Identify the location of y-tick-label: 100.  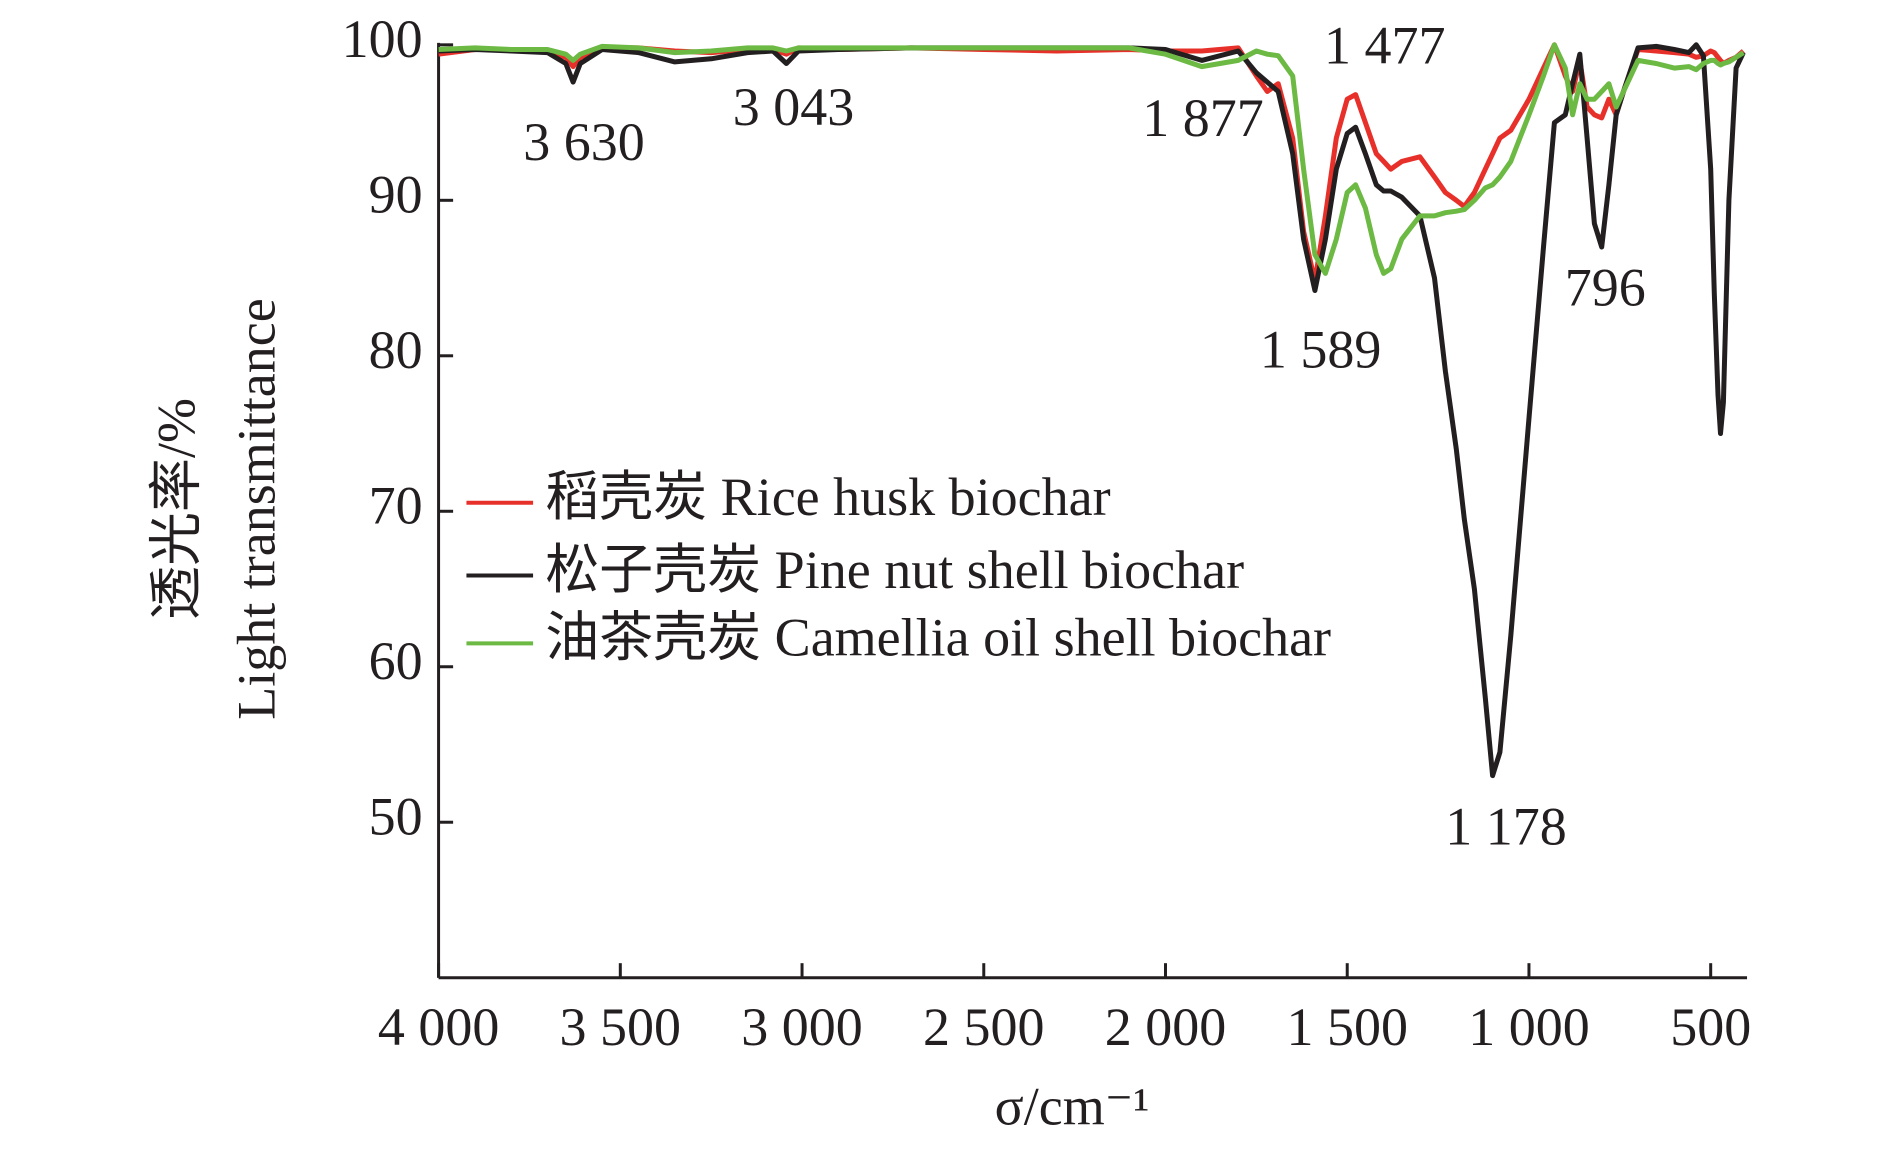
(382, 39).